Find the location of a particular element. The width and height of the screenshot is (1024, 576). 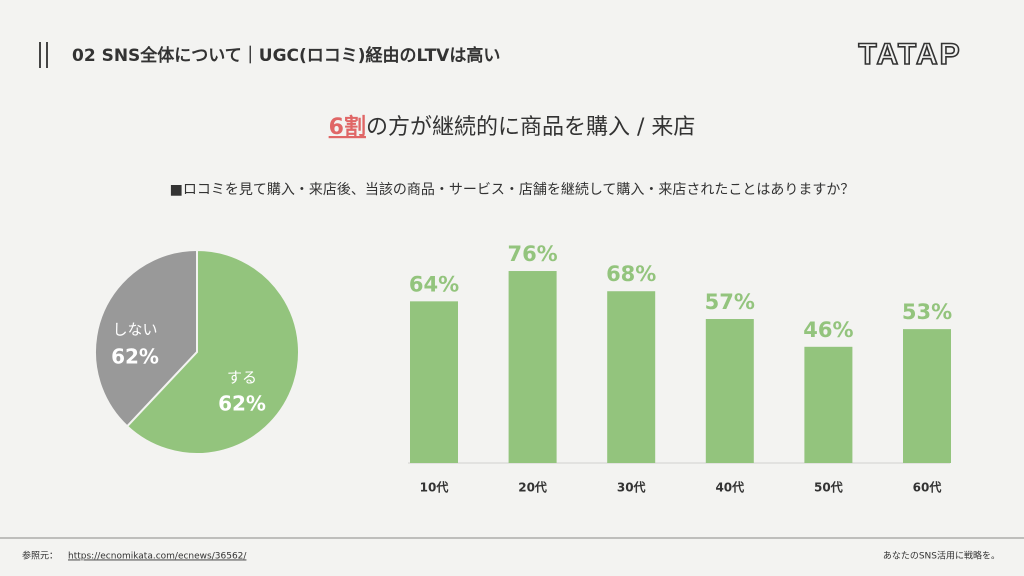

headline: 6割の方が継続的に商品を購入 / 来店 is located at coordinates (512, 127).